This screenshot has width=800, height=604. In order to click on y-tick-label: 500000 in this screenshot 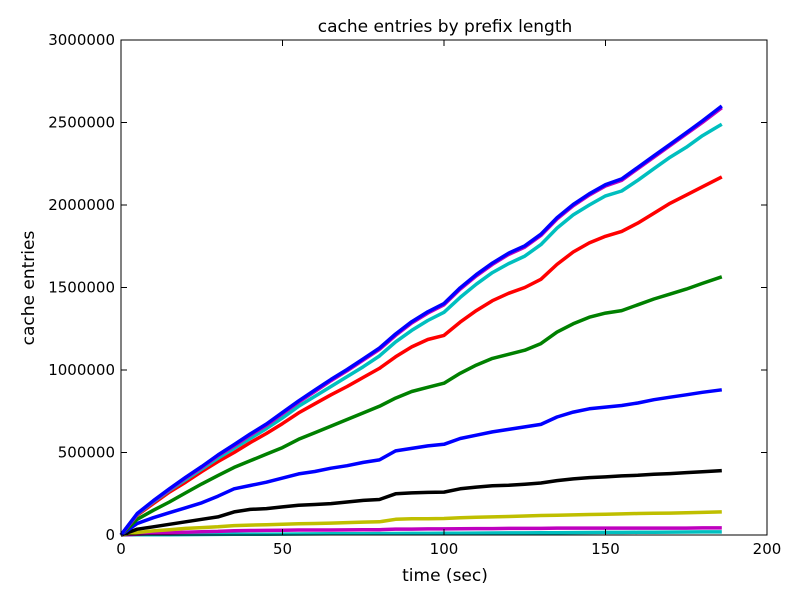, I will do `click(86, 453)`.